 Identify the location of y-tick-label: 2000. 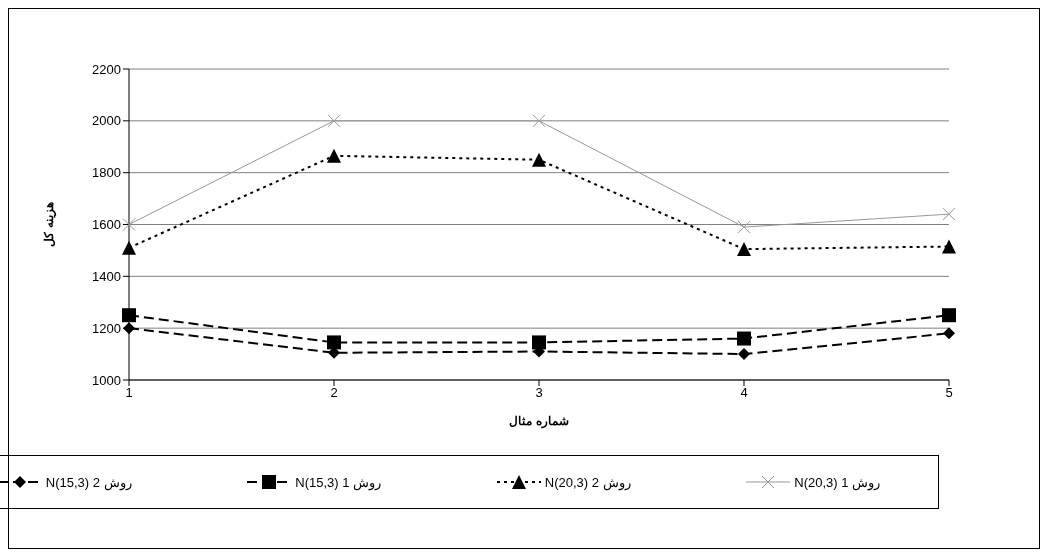
(106, 121).